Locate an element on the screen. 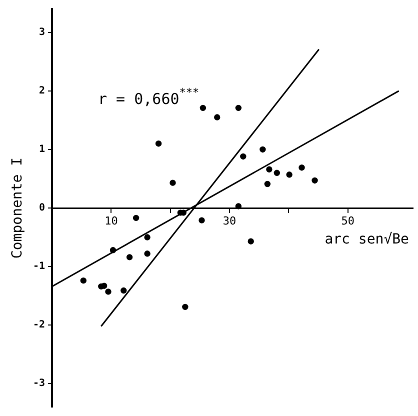 The image size is (418, 416). x-tick-label: 10 is located at coordinates (111, 221).